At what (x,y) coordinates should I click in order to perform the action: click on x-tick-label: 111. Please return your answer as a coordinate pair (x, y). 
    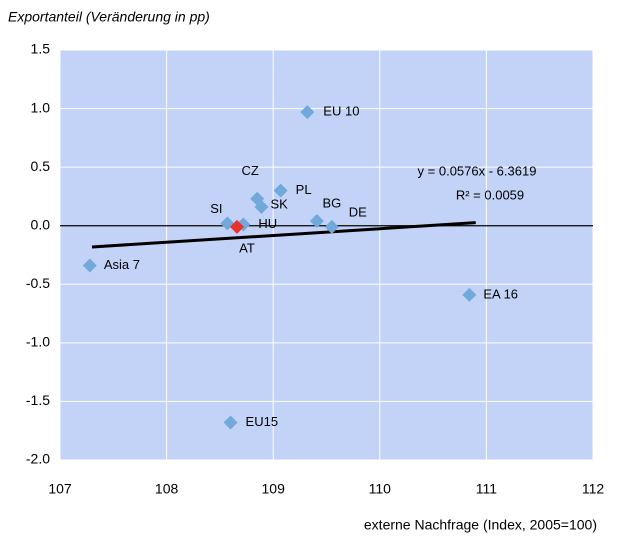
    Looking at the image, I should click on (486, 489).